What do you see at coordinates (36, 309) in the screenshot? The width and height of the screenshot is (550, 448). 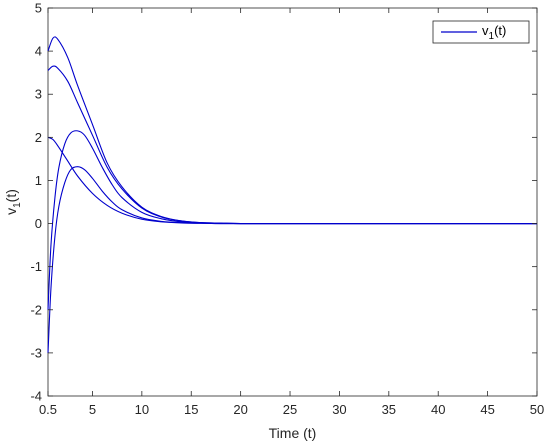 I see `y-tick-label: -2` at bounding box center [36, 309].